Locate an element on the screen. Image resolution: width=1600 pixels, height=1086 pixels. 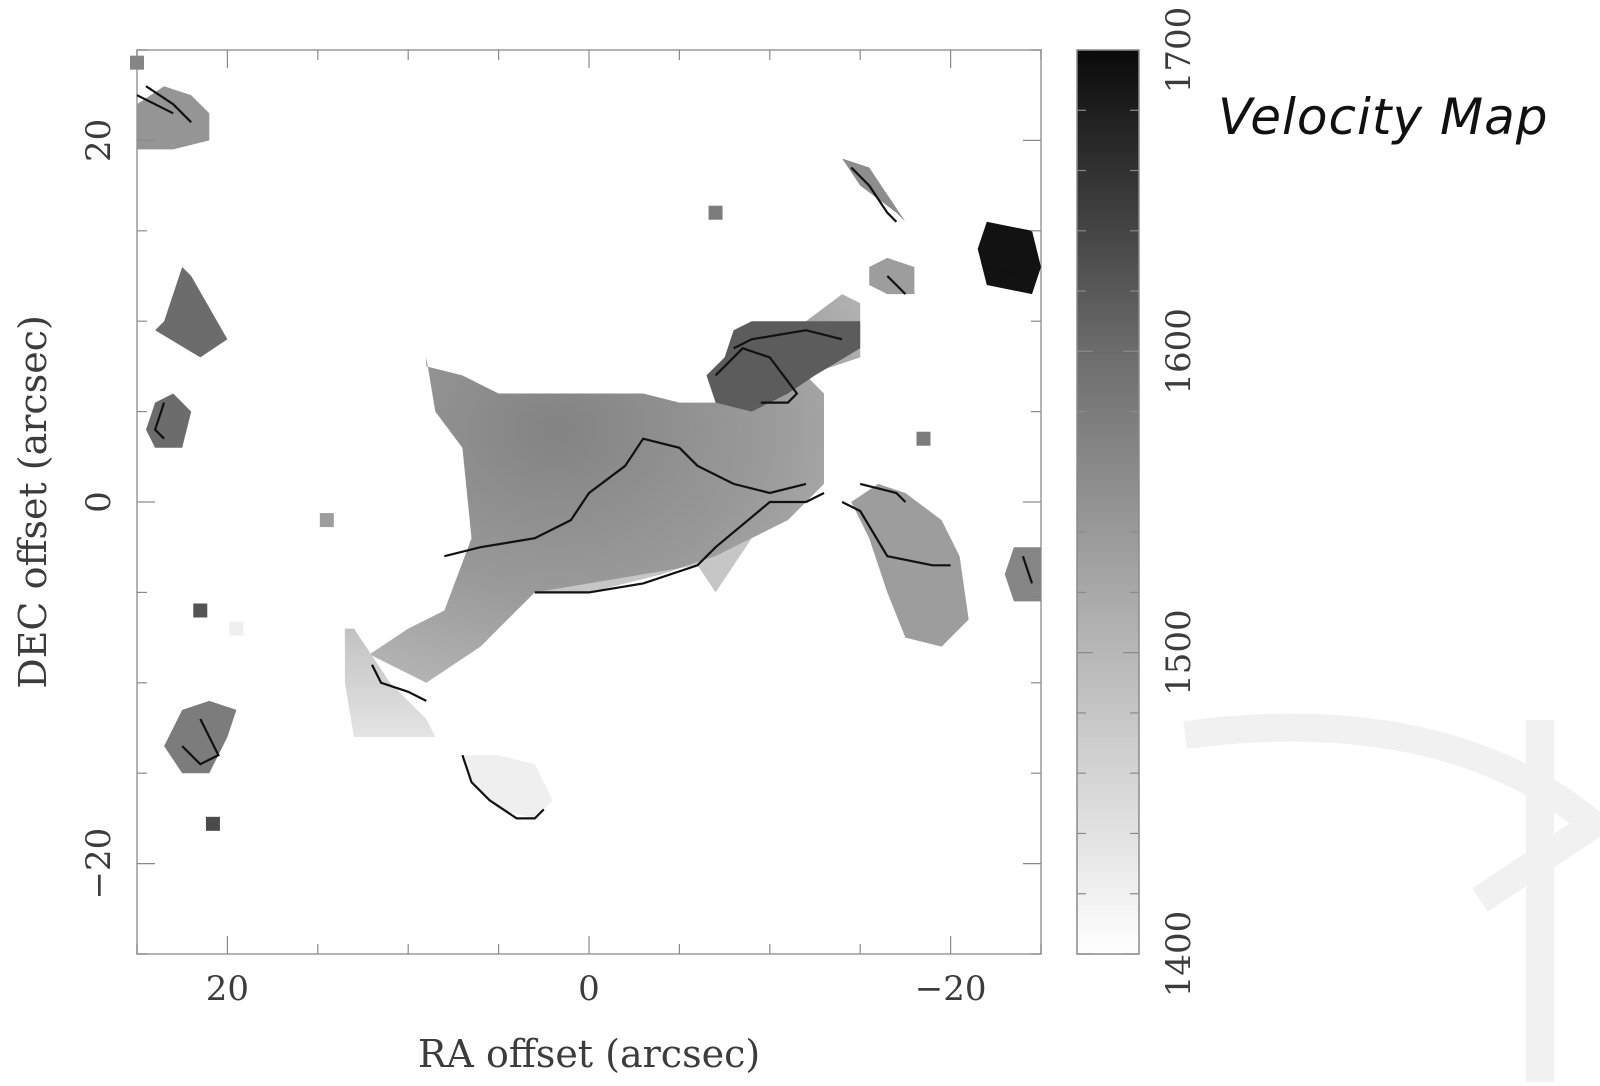
central-lower-region is located at coordinates (643, 565).